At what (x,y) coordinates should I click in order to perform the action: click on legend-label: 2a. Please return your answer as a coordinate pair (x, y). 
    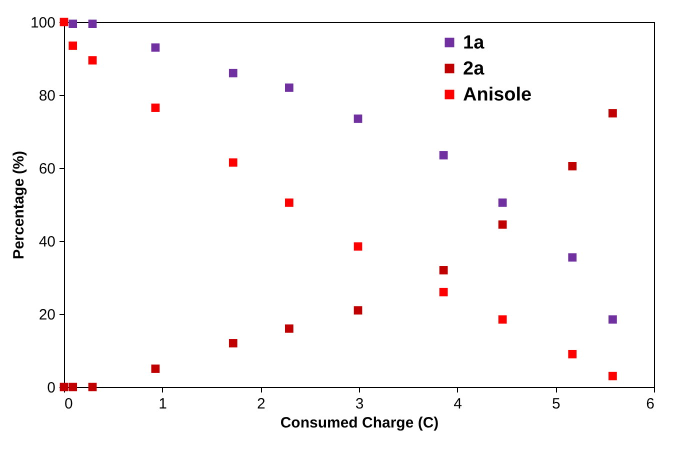
    Looking at the image, I should click on (474, 69).